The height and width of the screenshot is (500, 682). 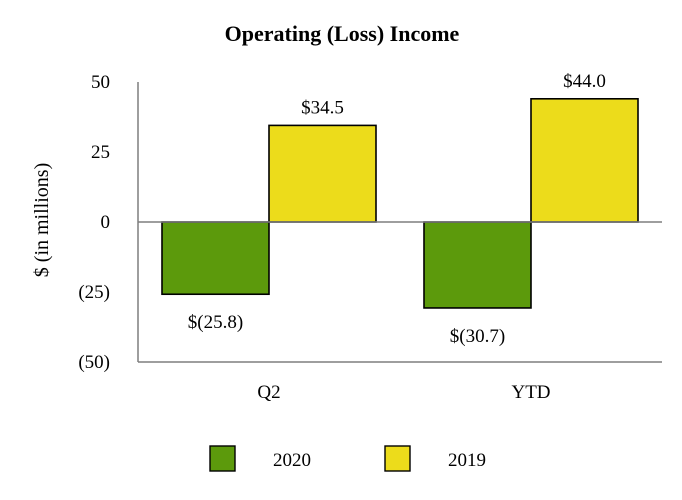 What do you see at coordinates (342, 33) in the screenshot?
I see `chart-title: Operating (Loss) Income` at bounding box center [342, 33].